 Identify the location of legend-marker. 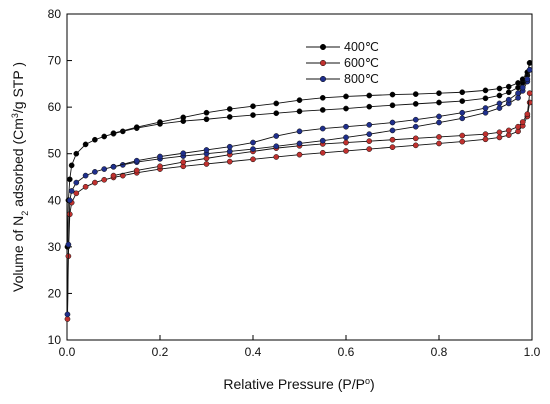
(323, 79).